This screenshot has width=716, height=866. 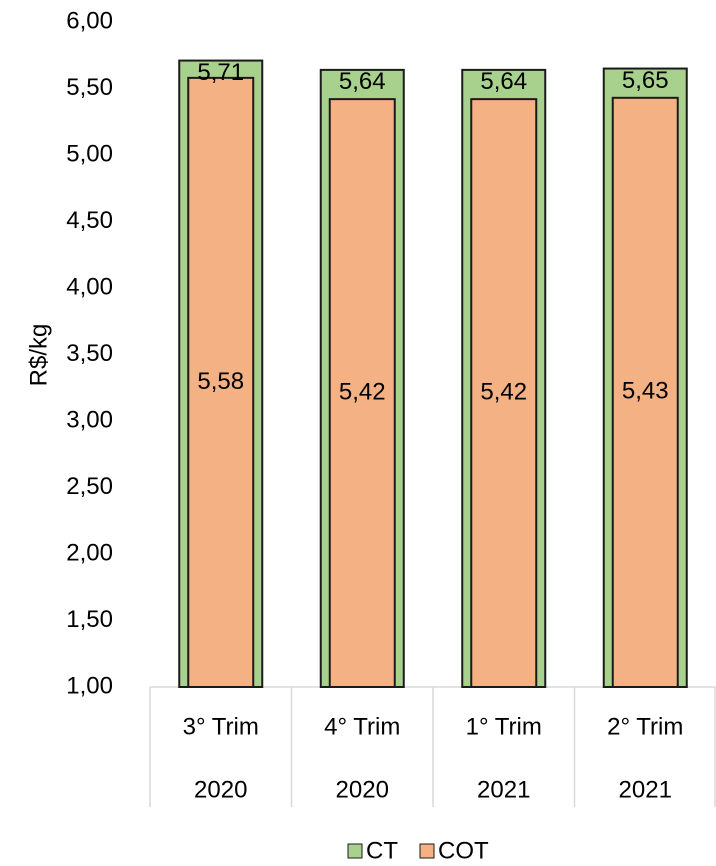 I want to click on data-label: 5,43, so click(x=645, y=391).